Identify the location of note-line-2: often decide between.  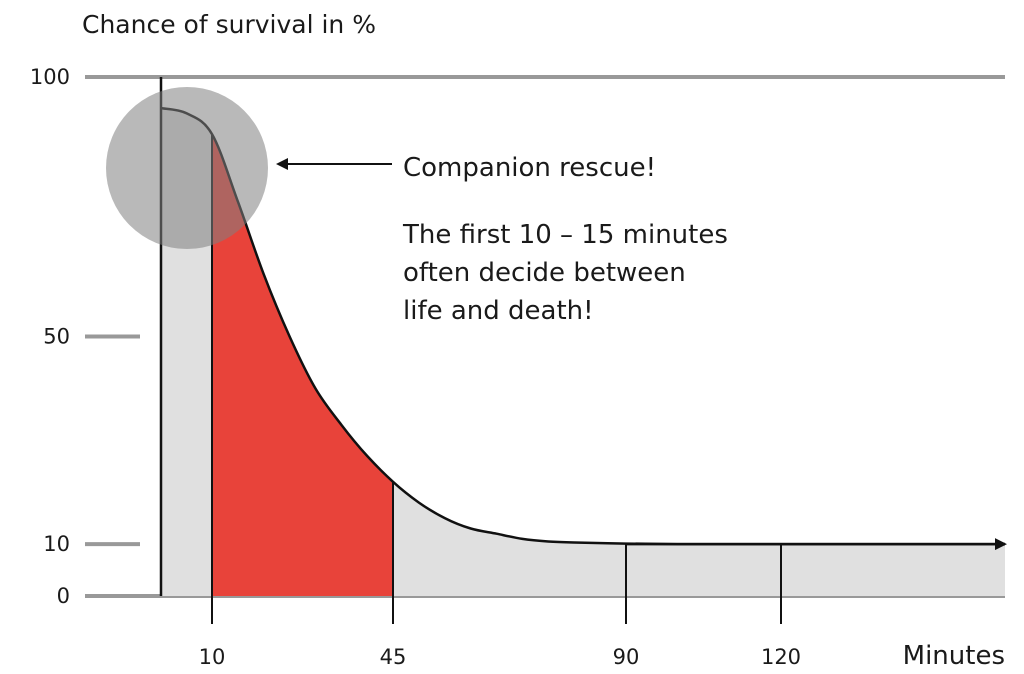
(544, 273).